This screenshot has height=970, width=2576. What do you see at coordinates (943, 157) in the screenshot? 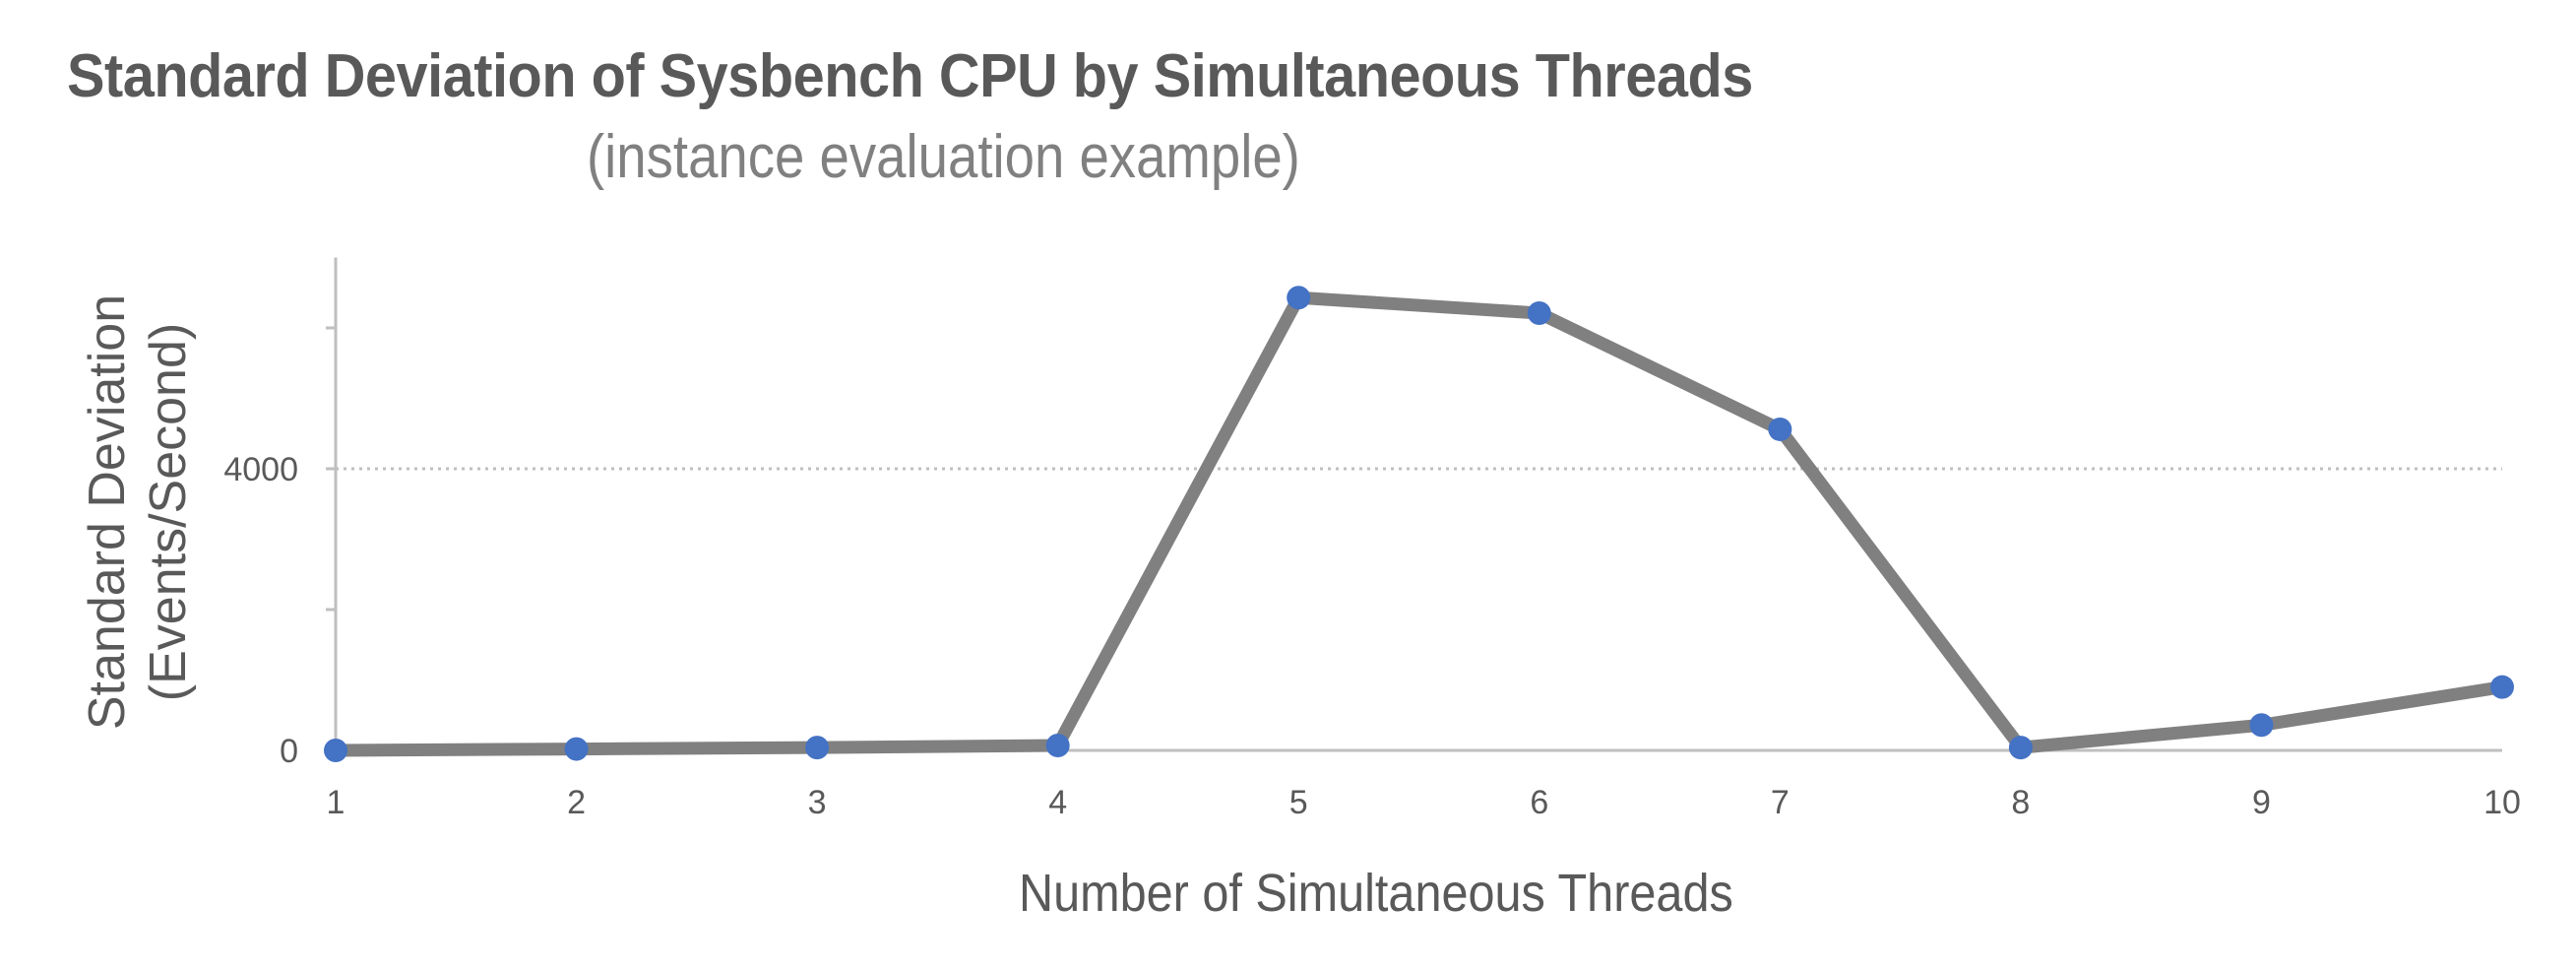
I see `chart-subtitle: (instance evaluation example)` at bounding box center [943, 157].